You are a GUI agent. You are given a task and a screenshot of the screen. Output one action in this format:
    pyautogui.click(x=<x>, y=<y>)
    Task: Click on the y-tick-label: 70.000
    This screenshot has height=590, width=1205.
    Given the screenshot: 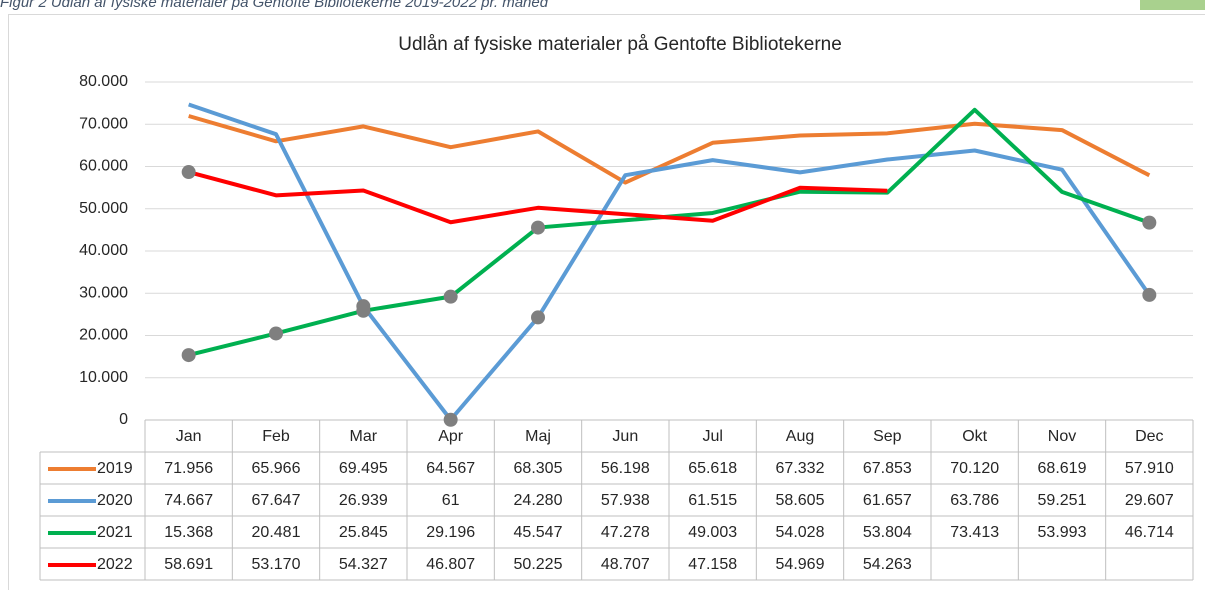 What is the action you would take?
    pyautogui.click(x=103, y=123)
    